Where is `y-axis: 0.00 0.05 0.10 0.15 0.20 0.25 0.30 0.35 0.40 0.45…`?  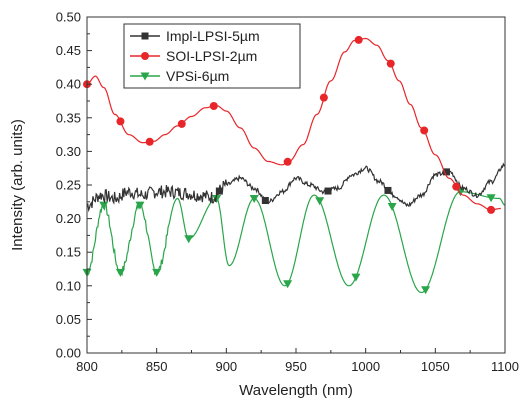
y-axis: 0.00 0.05 0.10 0.15 0.20 0.25 0.30 0.35 0.40 0.45… is located at coordinates (74, 185).